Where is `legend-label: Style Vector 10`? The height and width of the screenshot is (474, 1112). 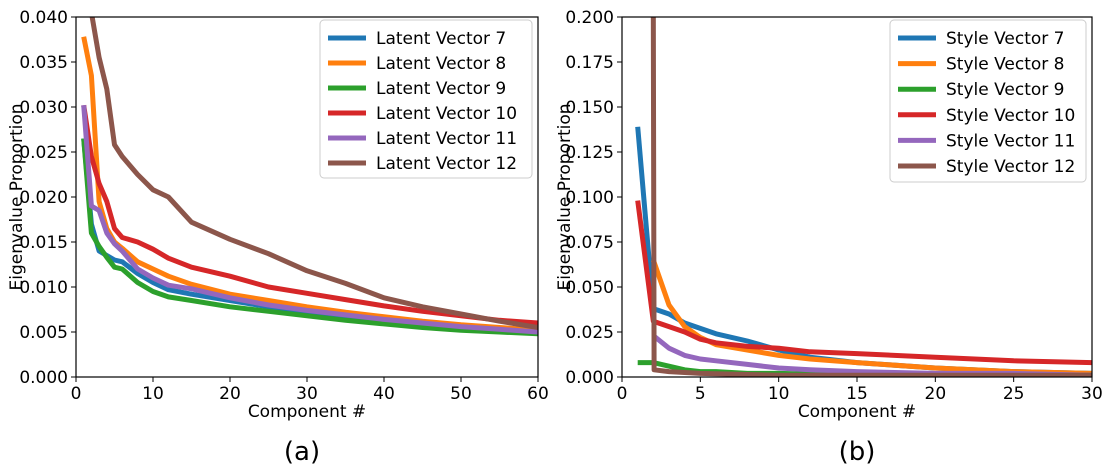 legend-label: Style Vector 10 is located at coordinates (1010, 116).